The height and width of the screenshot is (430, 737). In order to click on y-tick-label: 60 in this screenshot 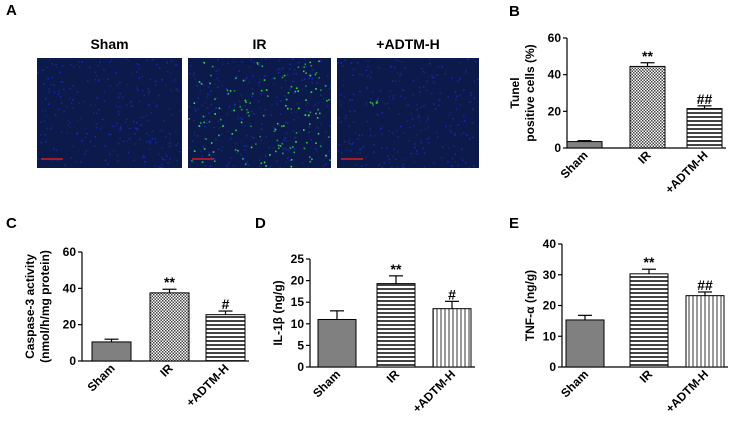, I will do `click(70, 252)`.